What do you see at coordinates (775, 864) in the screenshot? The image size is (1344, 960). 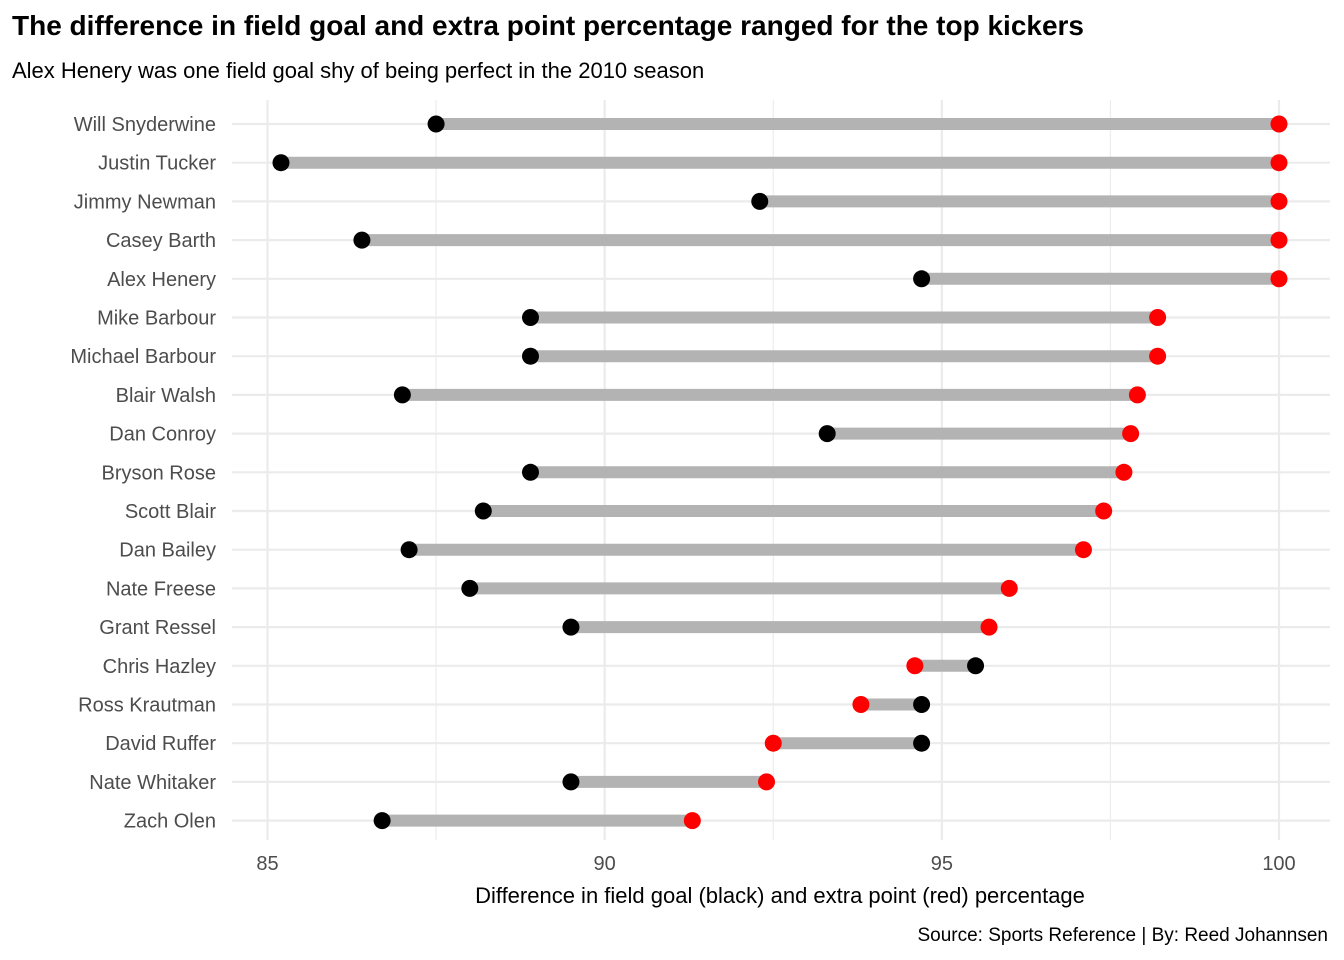 I see `x-axis-ticks: 85 90 95 100` at bounding box center [775, 864].